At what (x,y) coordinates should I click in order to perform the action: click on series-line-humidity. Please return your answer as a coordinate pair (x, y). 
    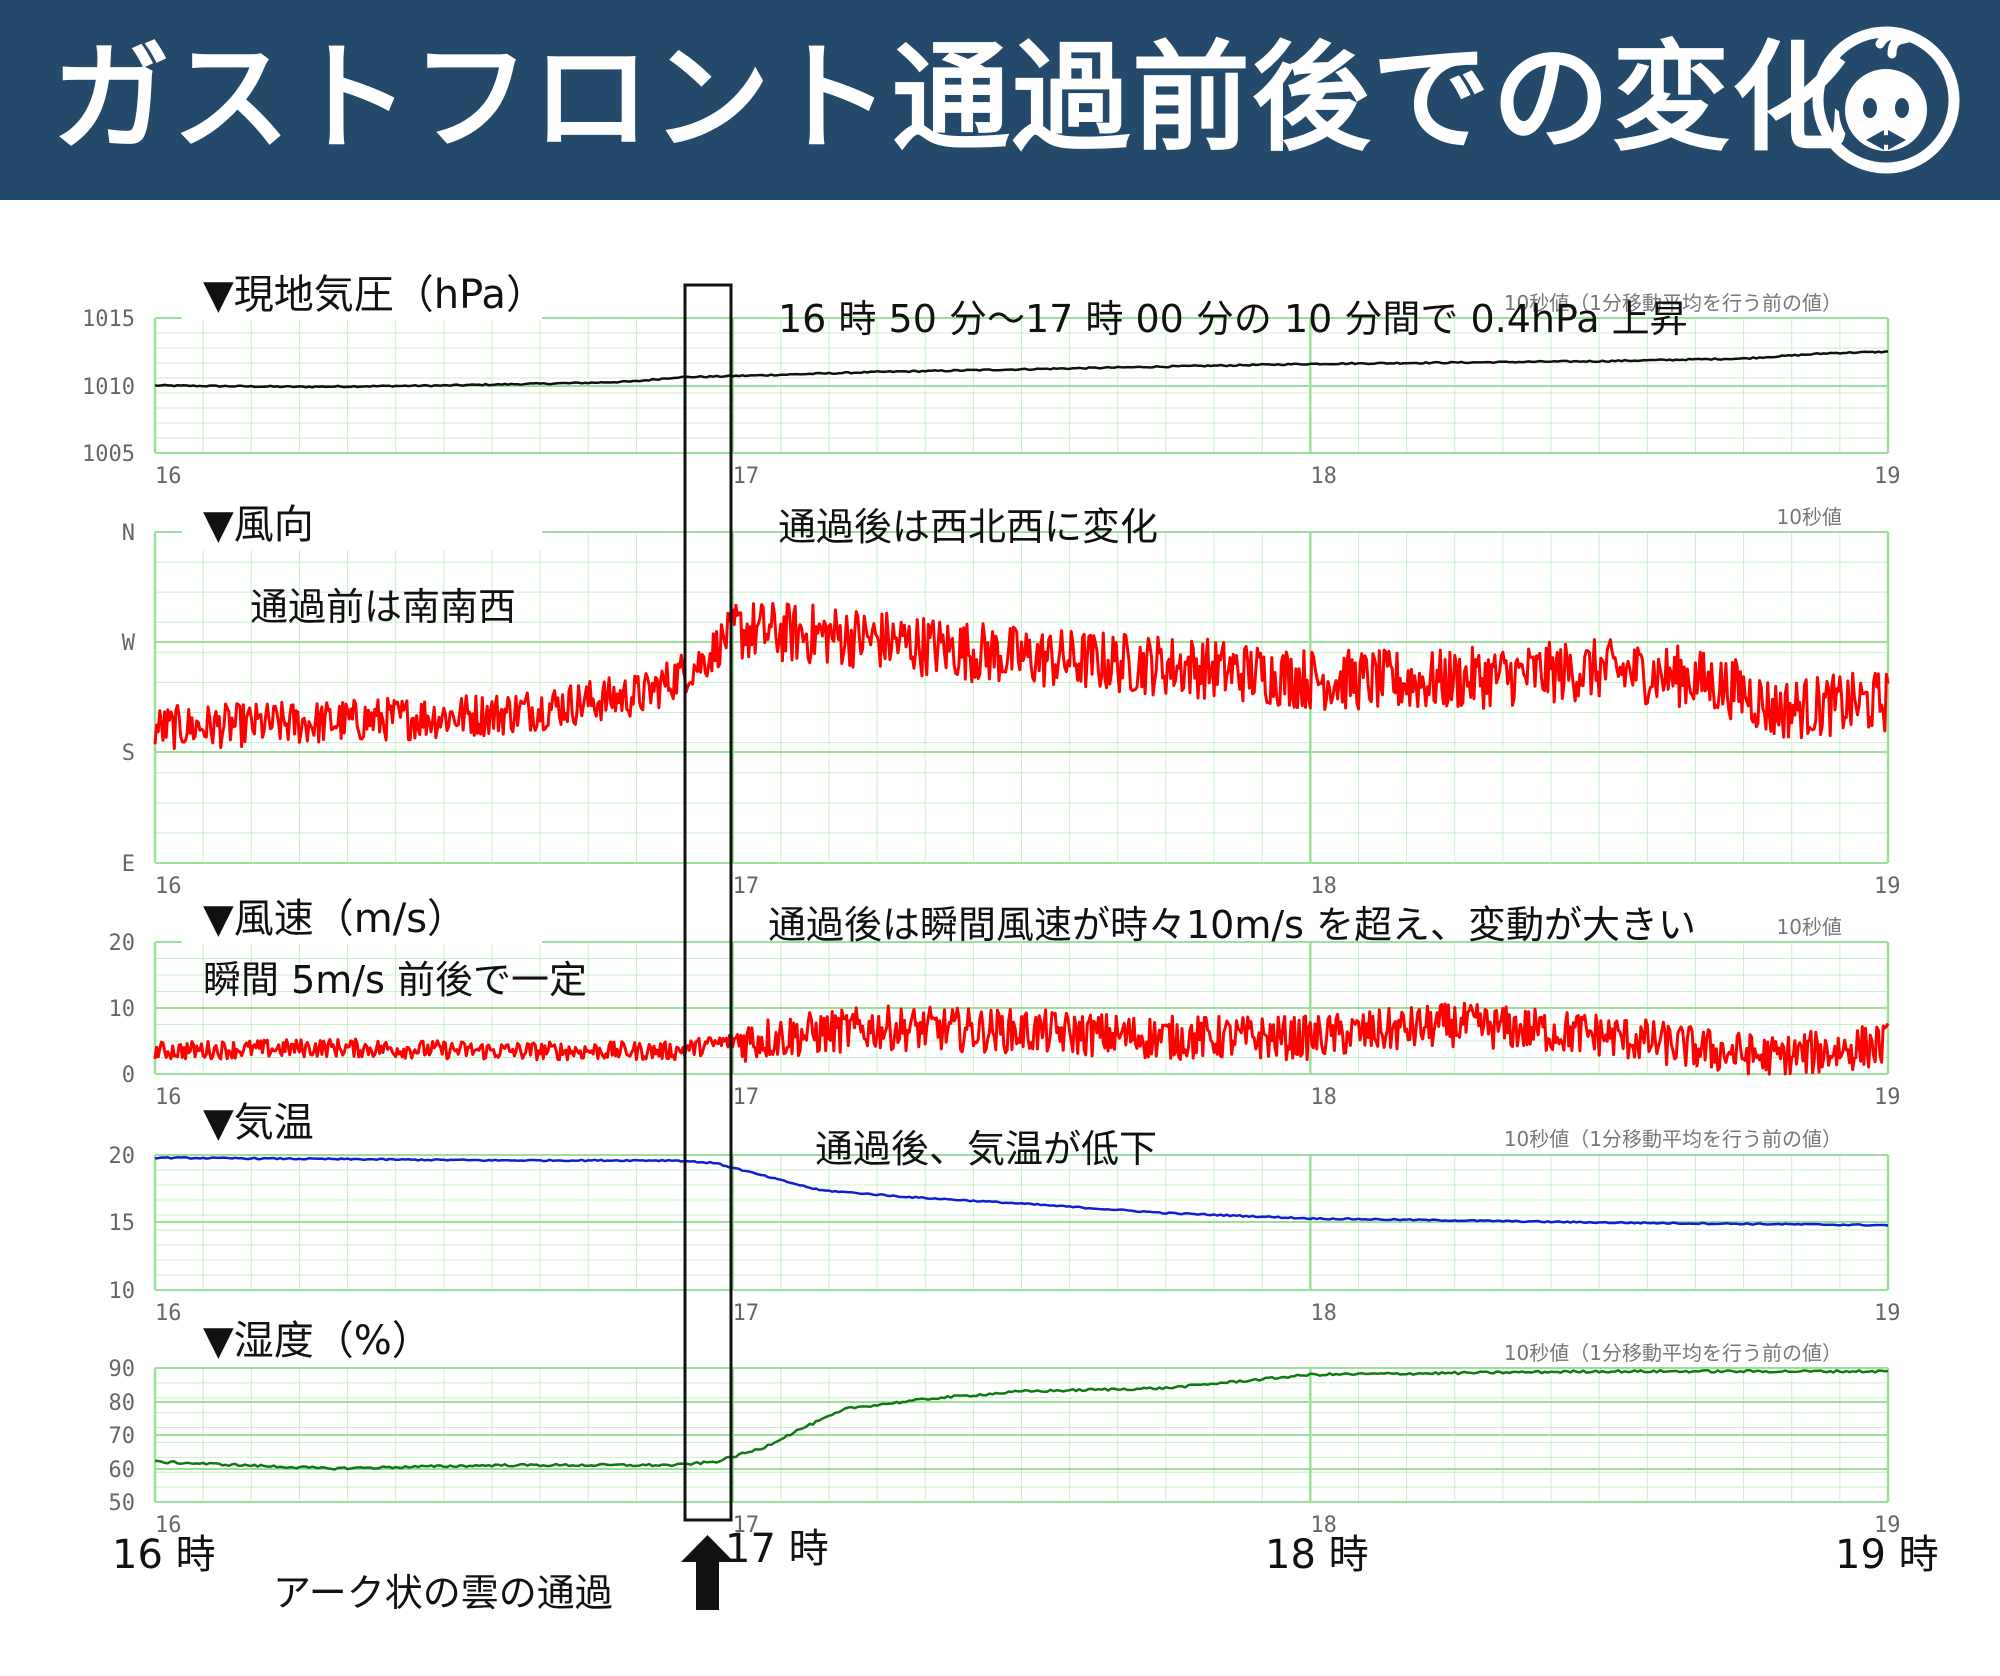
    Looking at the image, I should click on (1021, 1419).